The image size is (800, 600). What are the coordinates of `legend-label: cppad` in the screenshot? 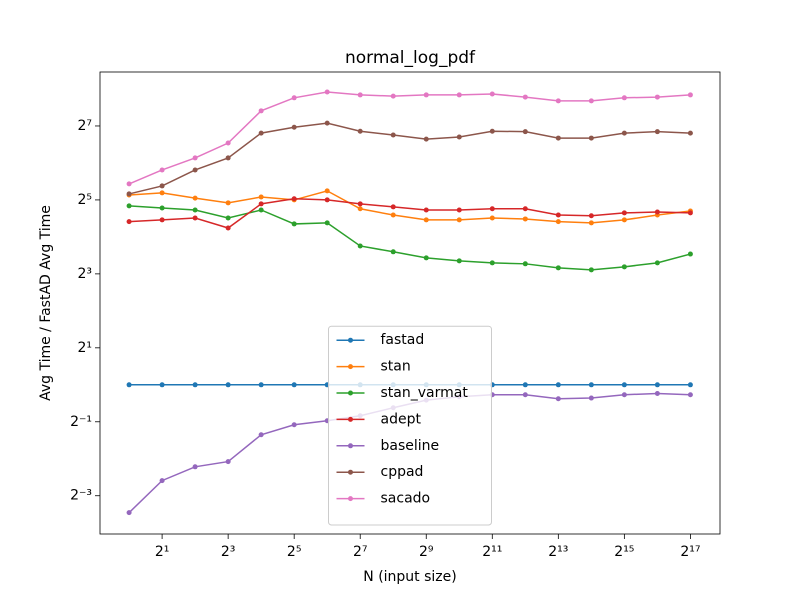 It's located at (402, 472).